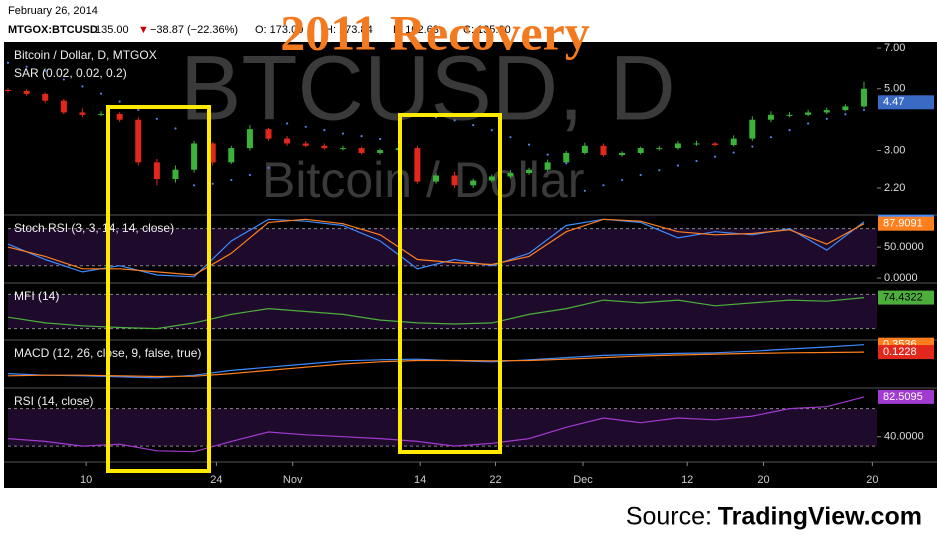 The height and width of the screenshot is (545, 937). What do you see at coordinates (86, 480) in the screenshot?
I see `x-tick-label: 10` at bounding box center [86, 480].